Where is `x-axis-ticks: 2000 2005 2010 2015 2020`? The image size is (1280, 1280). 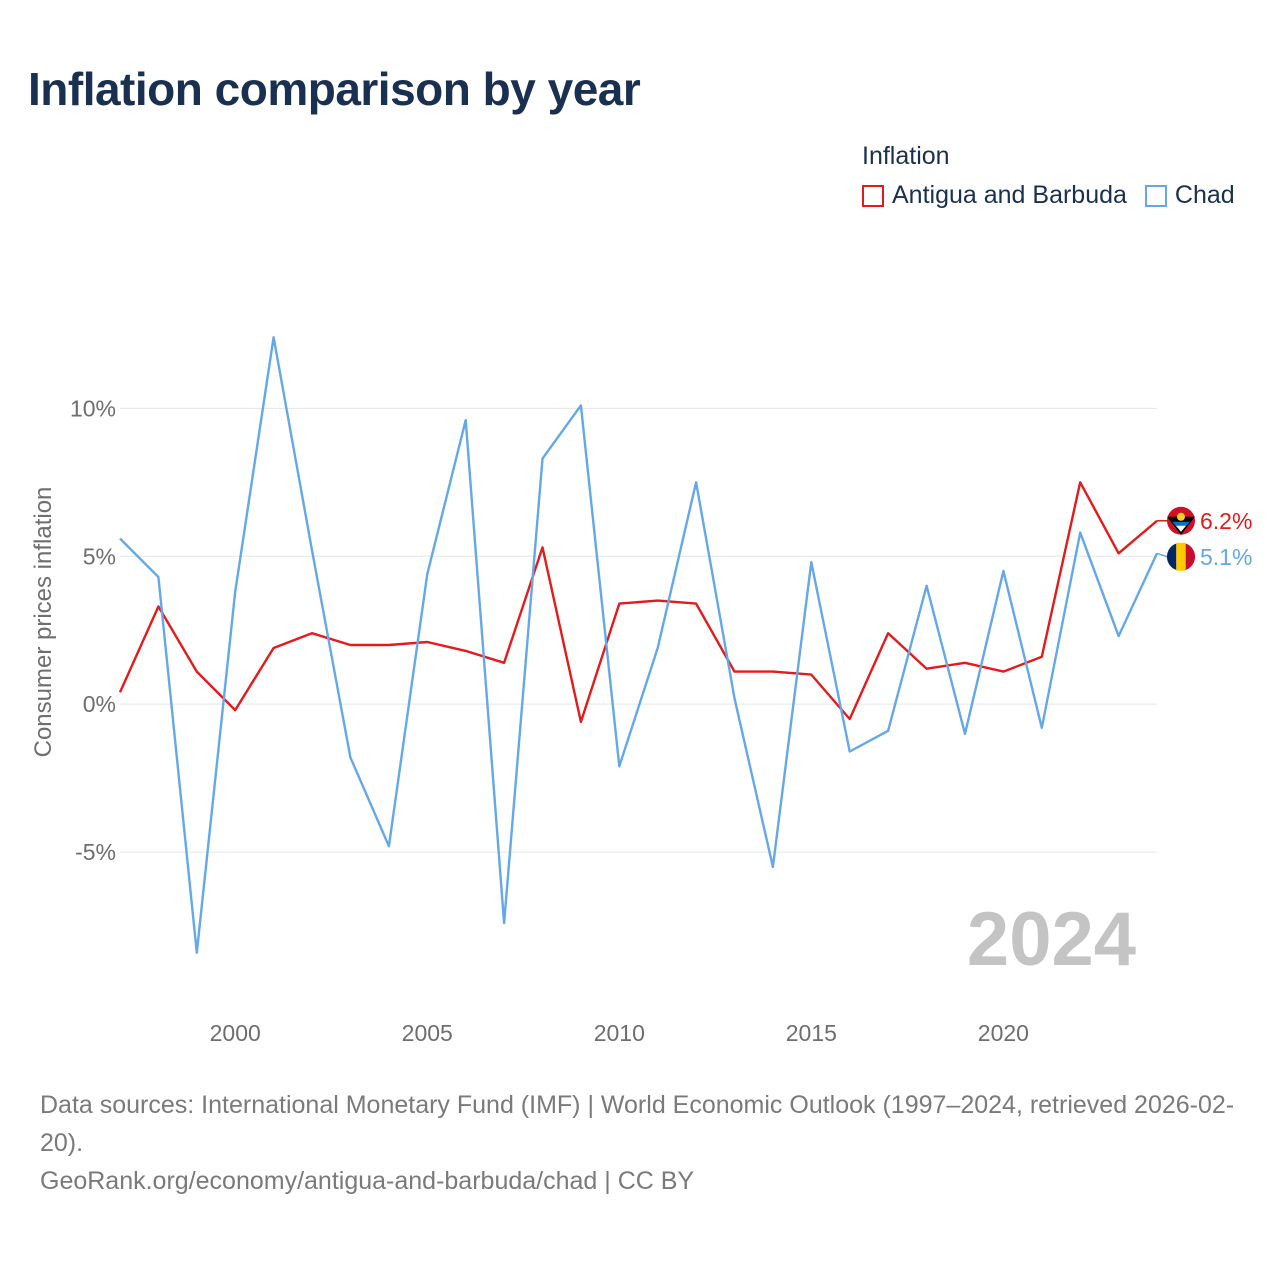
x-axis-ticks: 2000 2005 2010 2015 2020 is located at coordinates (619, 1033).